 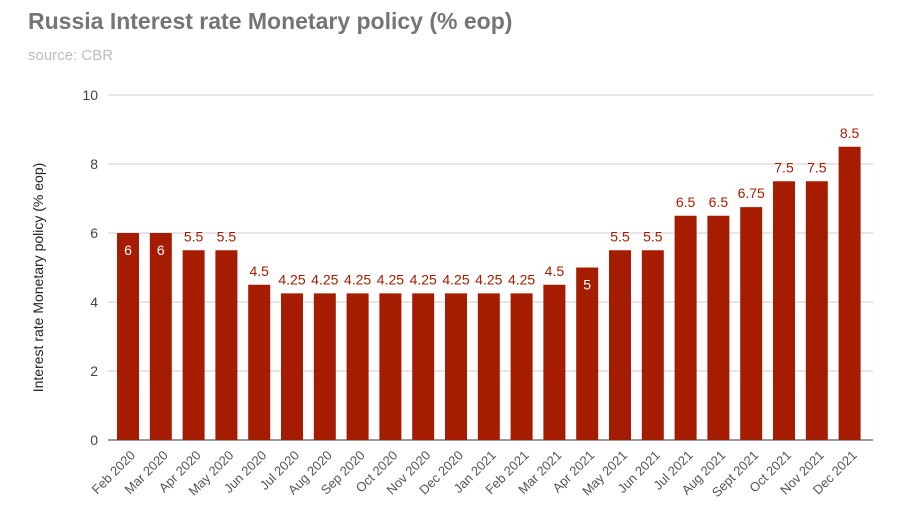 What do you see at coordinates (71, 55) in the screenshot?
I see `chart-subtitle: source: CBR` at bounding box center [71, 55].